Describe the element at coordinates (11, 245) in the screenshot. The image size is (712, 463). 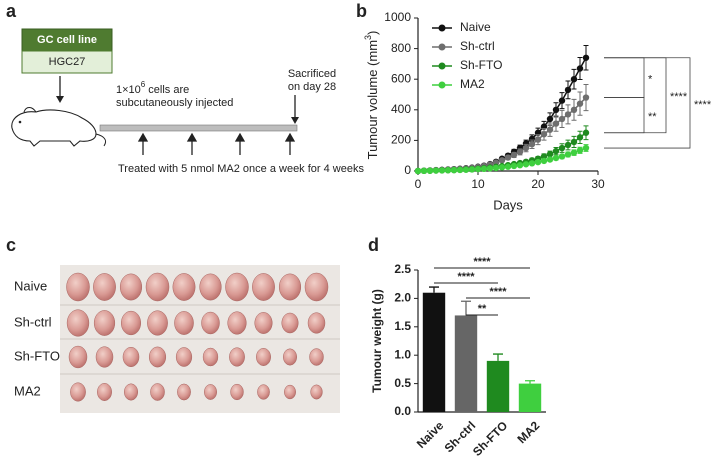
I see `panel-label: c` at that location.